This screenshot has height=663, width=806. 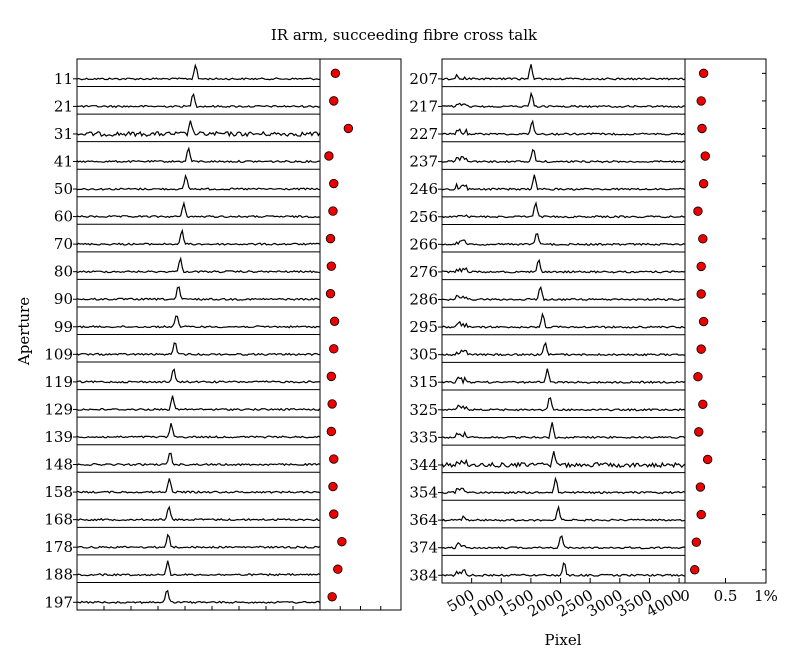 What do you see at coordinates (423, 106) in the screenshot?
I see `right-aperture-label-217: 217` at bounding box center [423, 106].